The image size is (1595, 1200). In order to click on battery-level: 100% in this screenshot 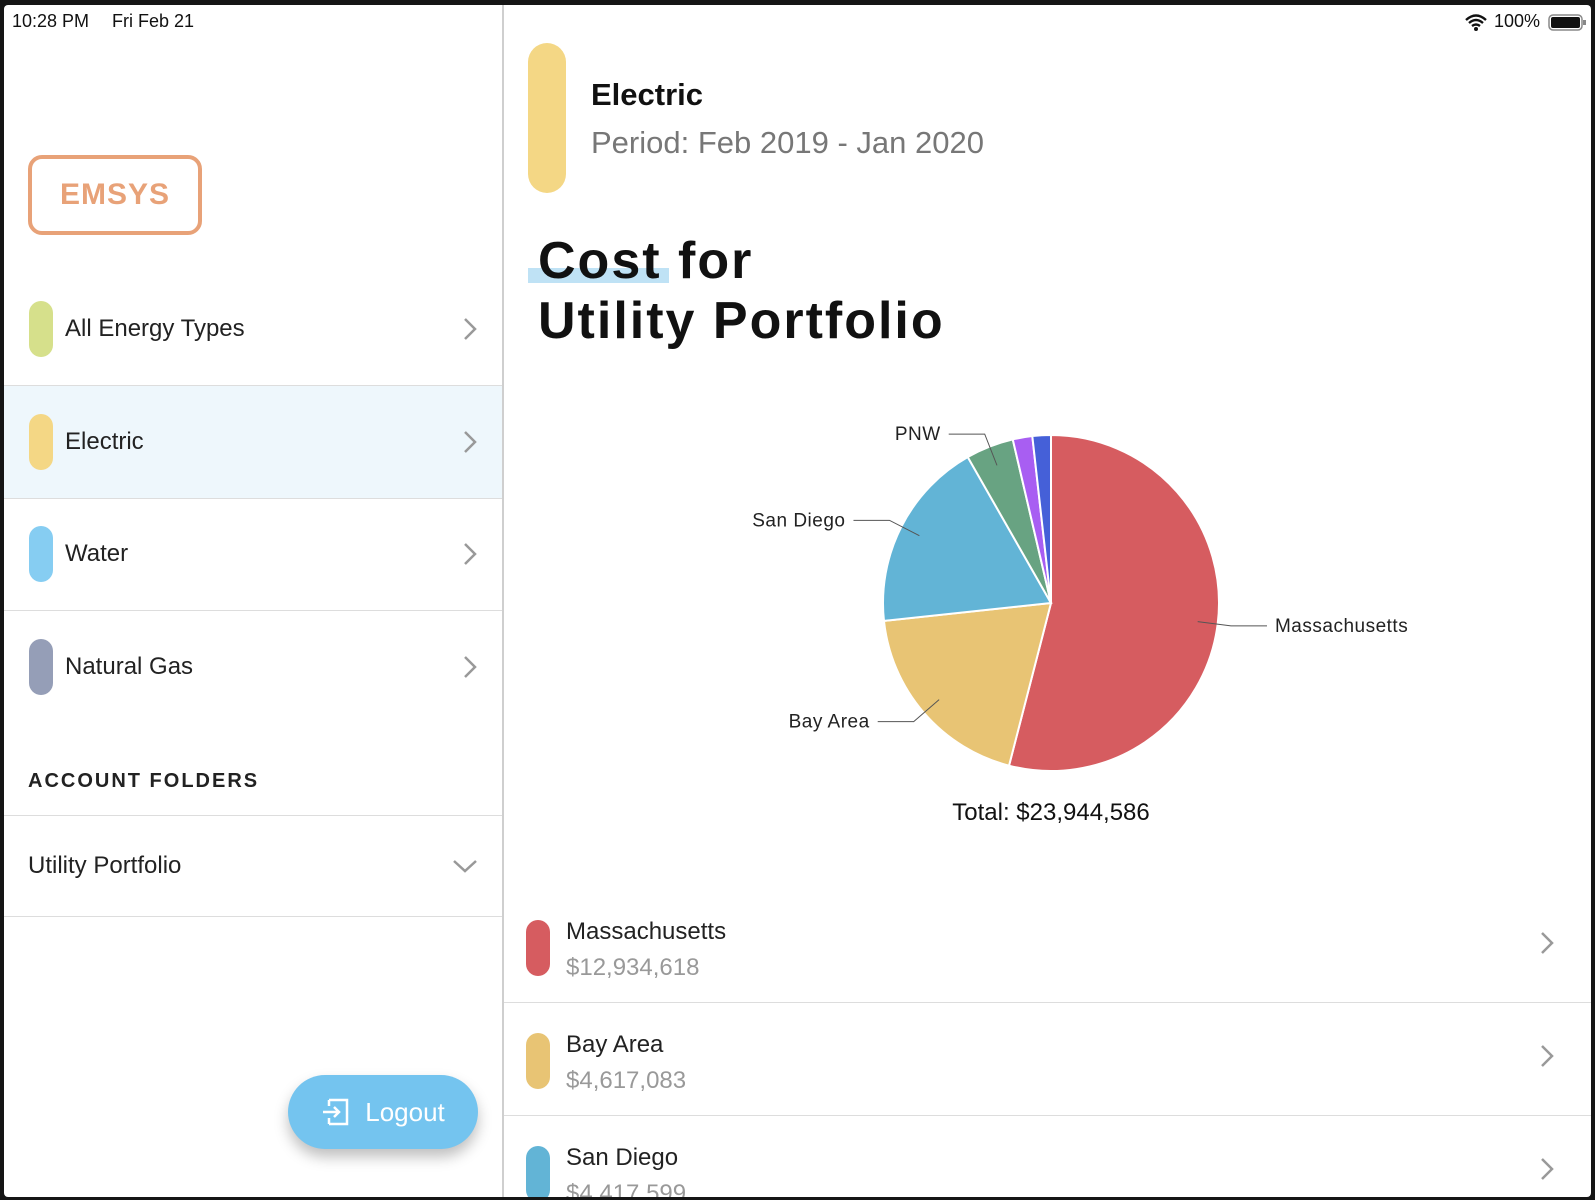, I will do `click(1517, 21)`.